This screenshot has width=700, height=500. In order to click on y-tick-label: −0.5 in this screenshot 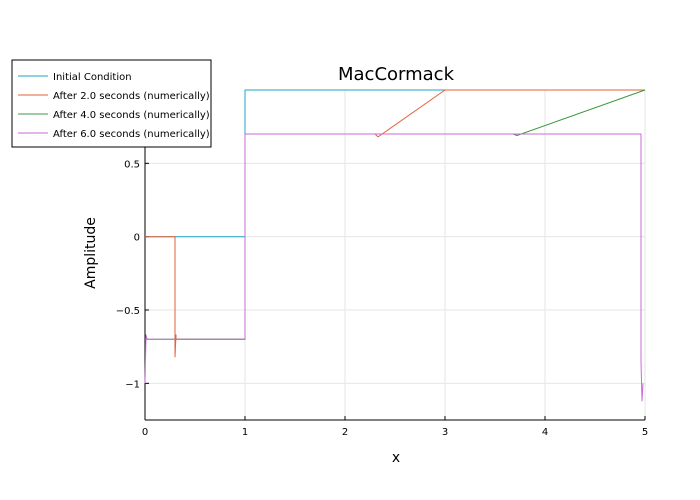, I will do `click(128, 311)`.